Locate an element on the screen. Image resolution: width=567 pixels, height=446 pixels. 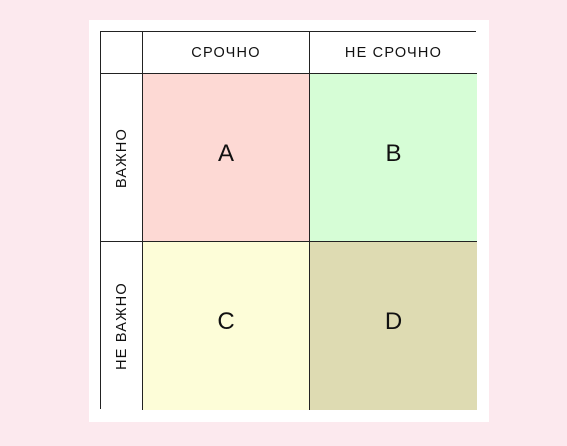
quadrant-d: D is located at coordinates (393, 326).